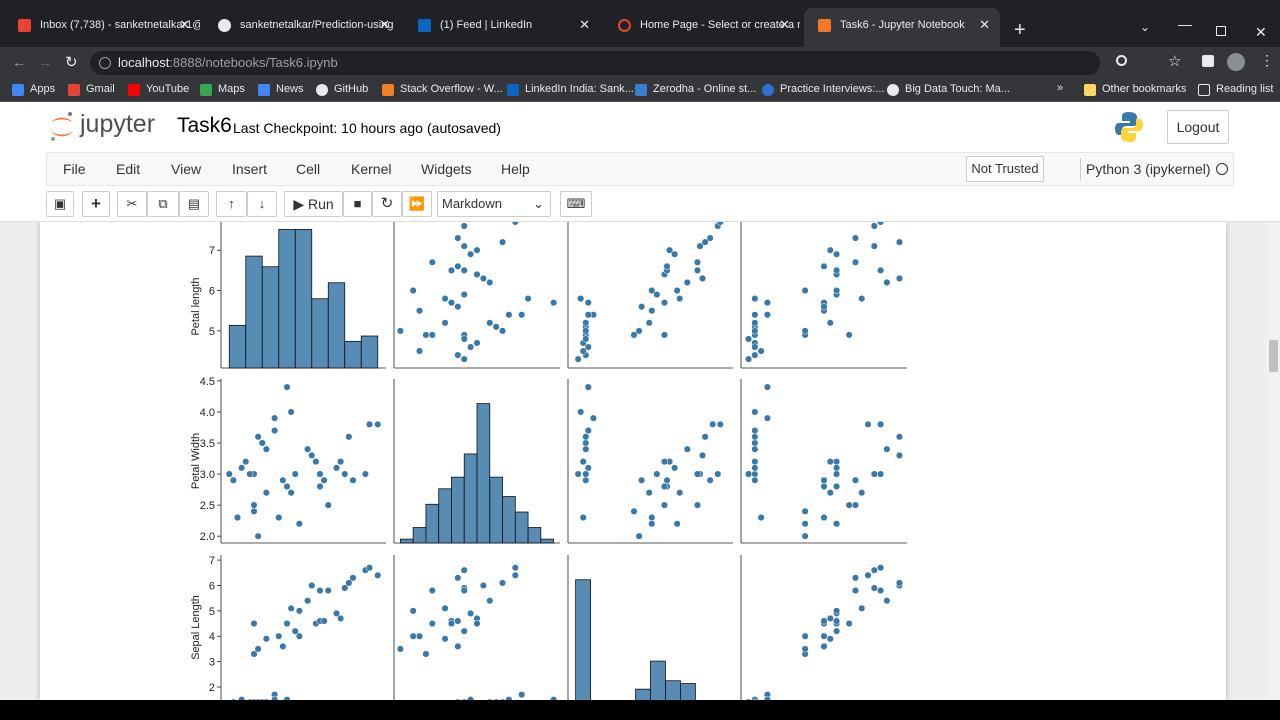 This screenshot has height=720, width=1280. Describe the element at coordinates (128, 169) in the screenshot. I see `menu-item: Edit` at that location.